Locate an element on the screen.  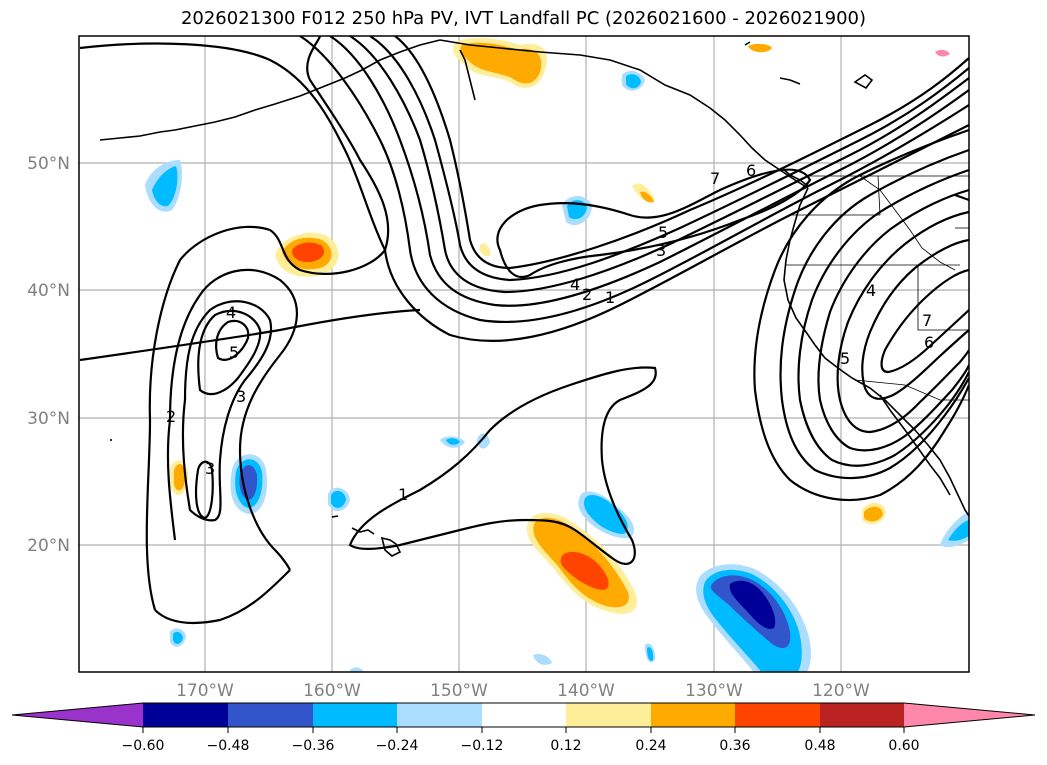
colorbar-extend-high is located at coordinates (969, 715).